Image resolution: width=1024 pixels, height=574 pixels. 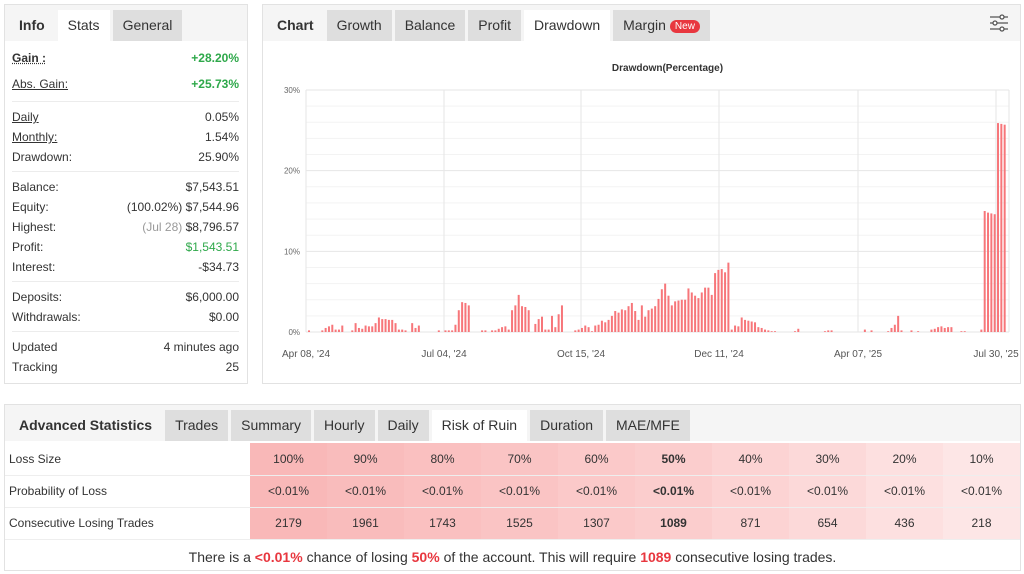 I want to click on stat-label: Gain :, so click(x=29, y=58).